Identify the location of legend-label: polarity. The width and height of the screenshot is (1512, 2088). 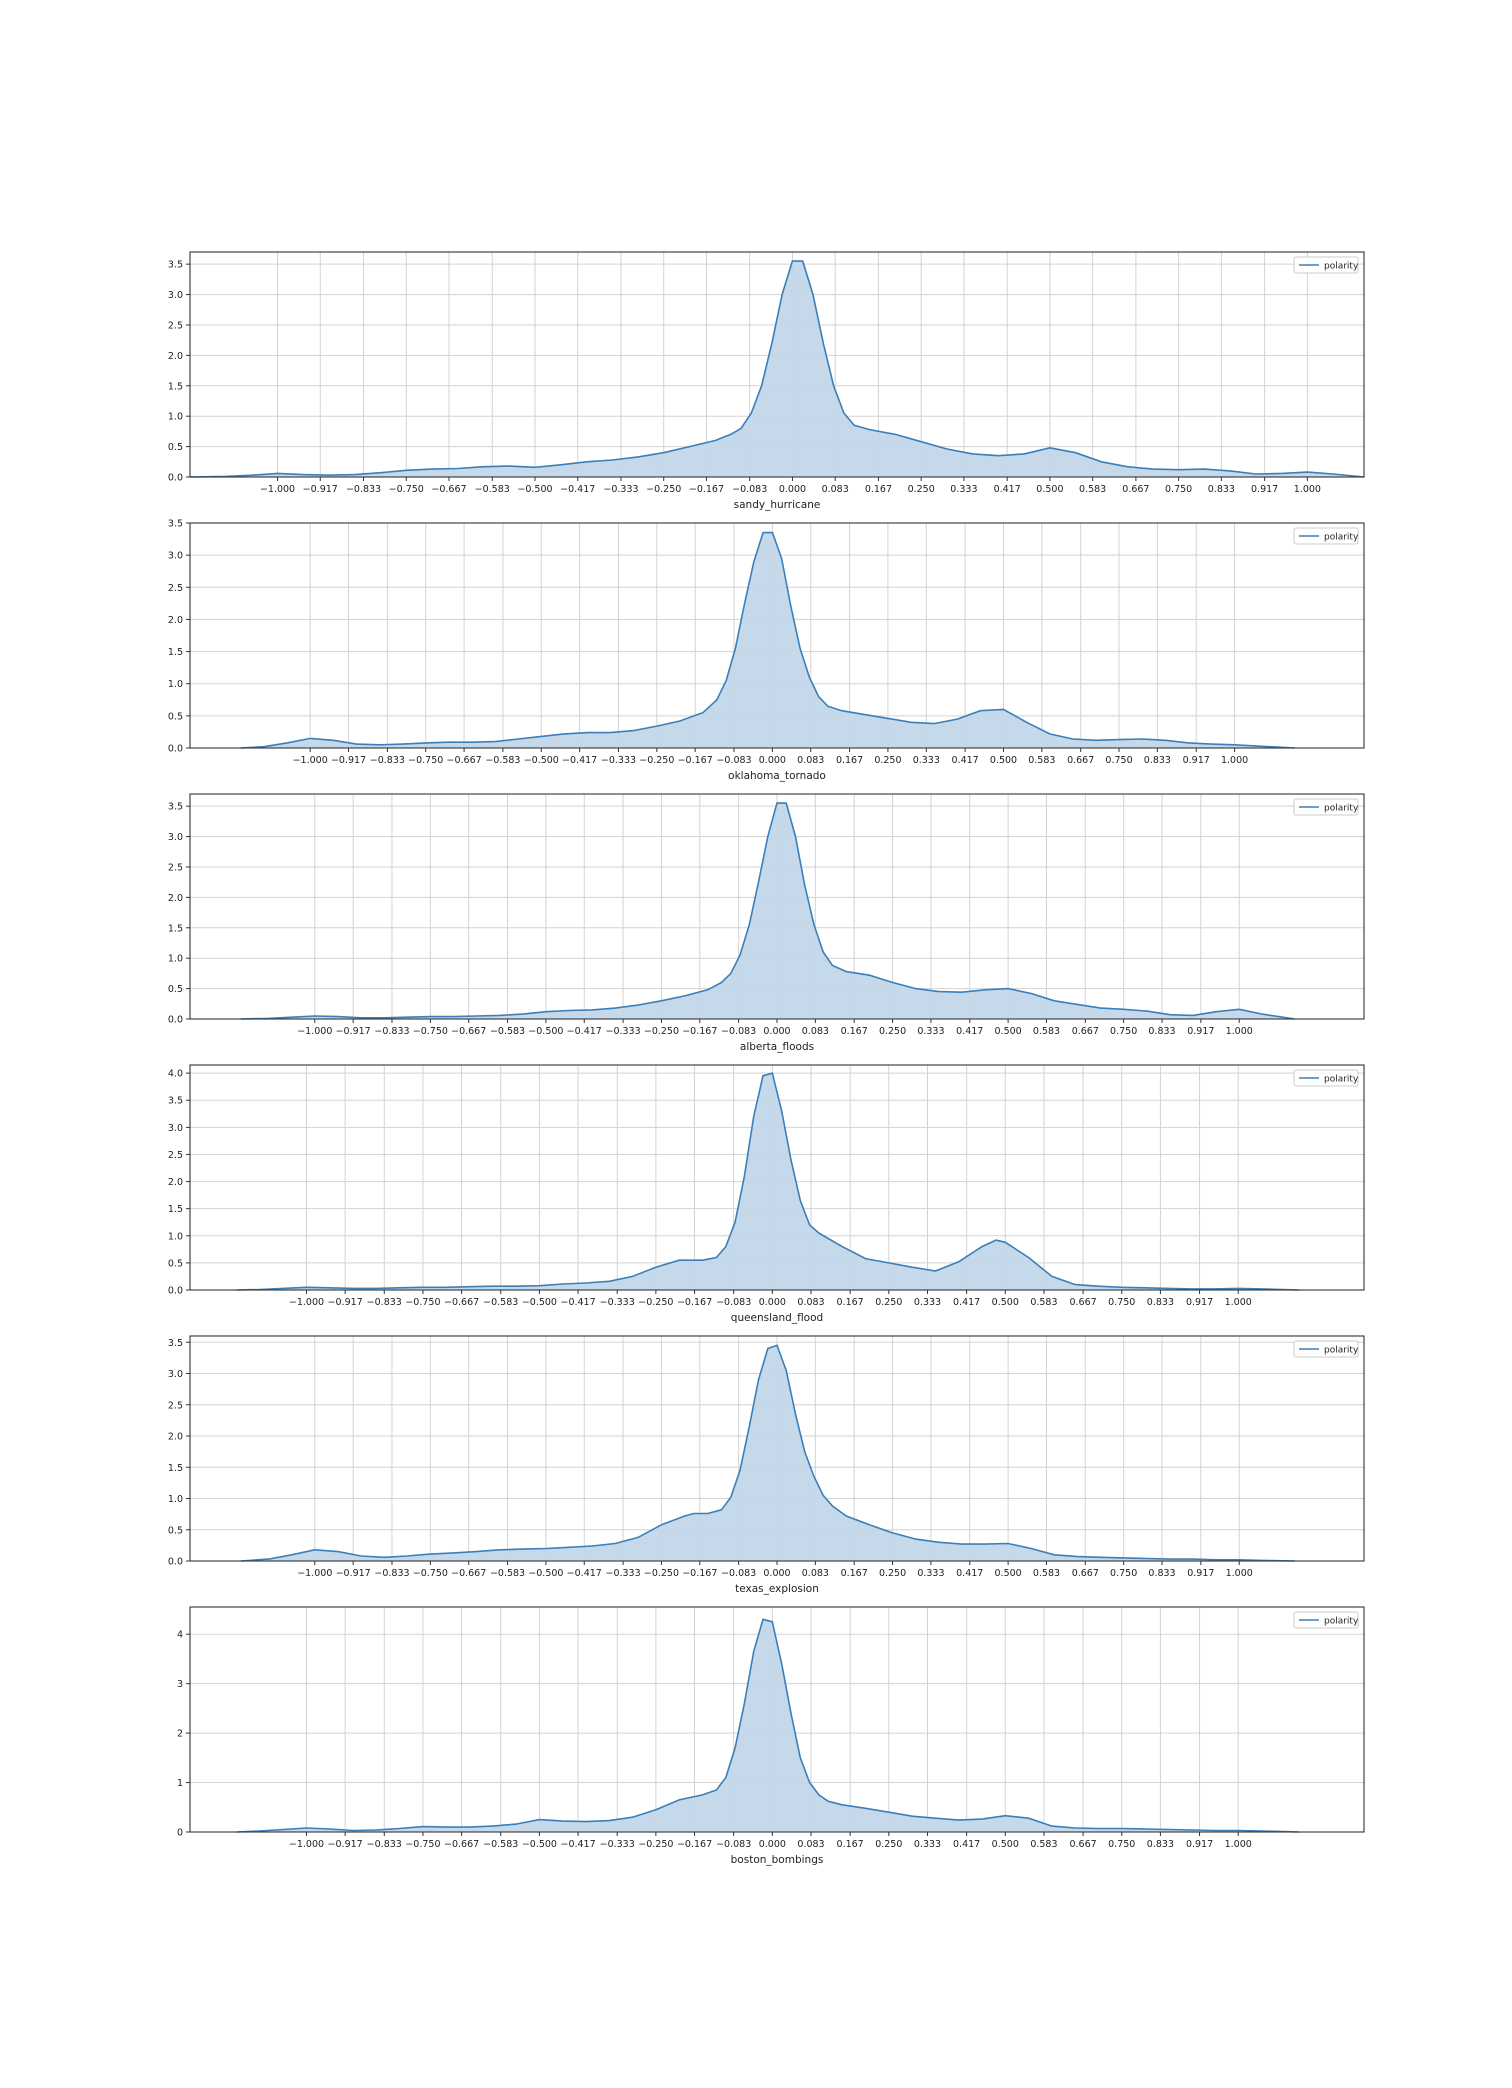
(1341, 1351).